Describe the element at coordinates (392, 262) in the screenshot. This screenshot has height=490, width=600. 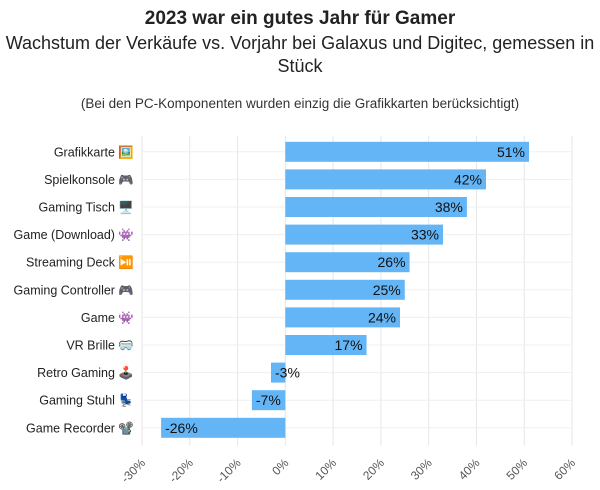
I see `value-label: 26%` at that location.